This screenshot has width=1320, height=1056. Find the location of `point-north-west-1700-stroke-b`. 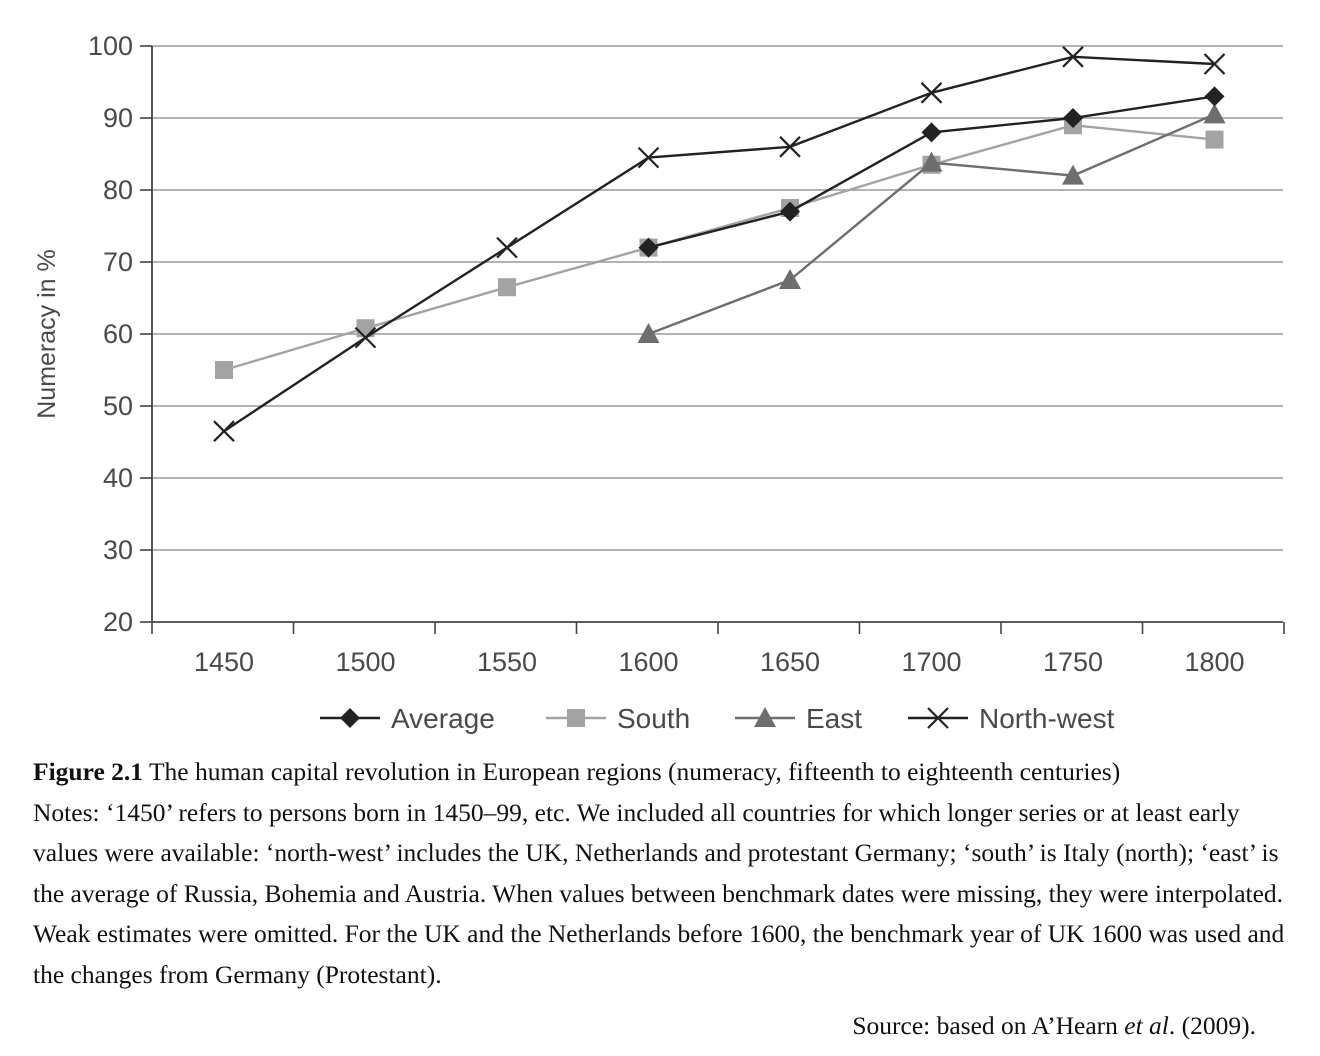

point-north-west-1700-stroke-b is located at coordinates (931, 93).